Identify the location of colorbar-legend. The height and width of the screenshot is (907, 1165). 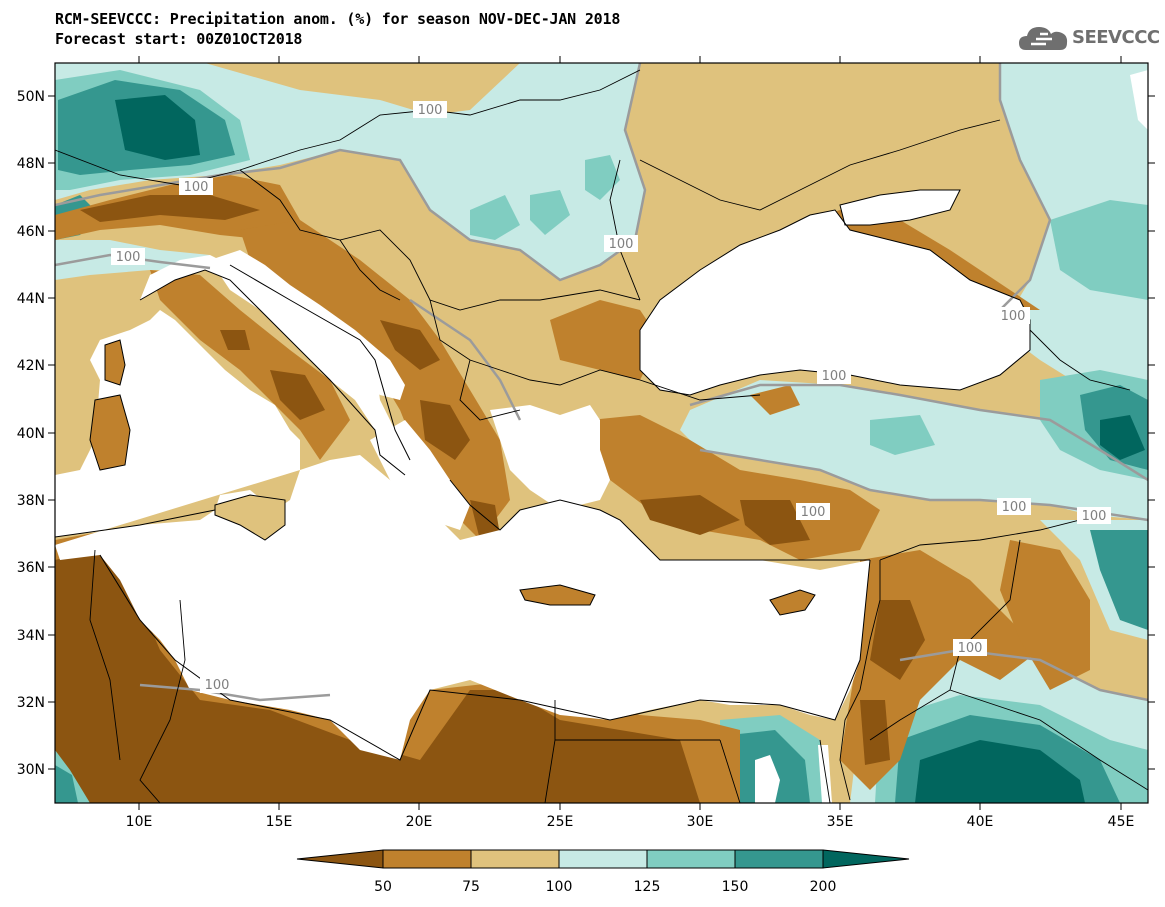
(603, 859).